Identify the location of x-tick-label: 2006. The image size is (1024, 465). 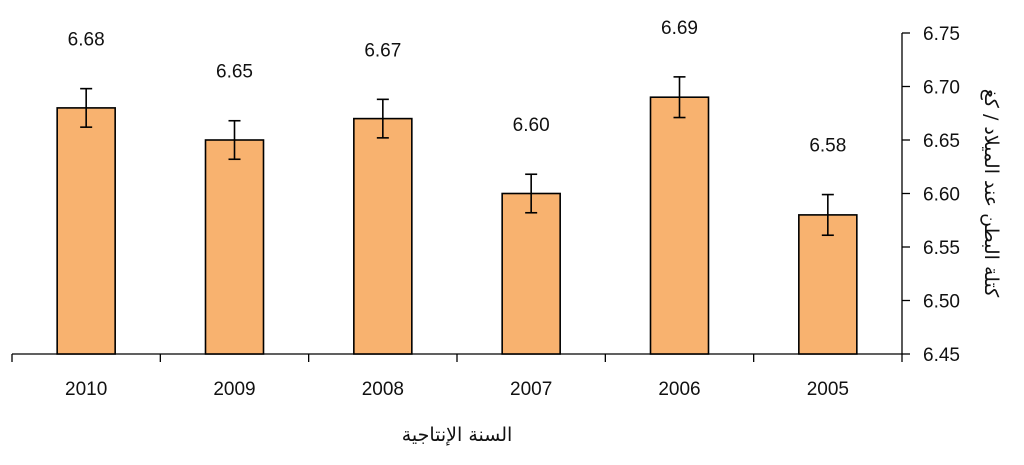
(679, 389).